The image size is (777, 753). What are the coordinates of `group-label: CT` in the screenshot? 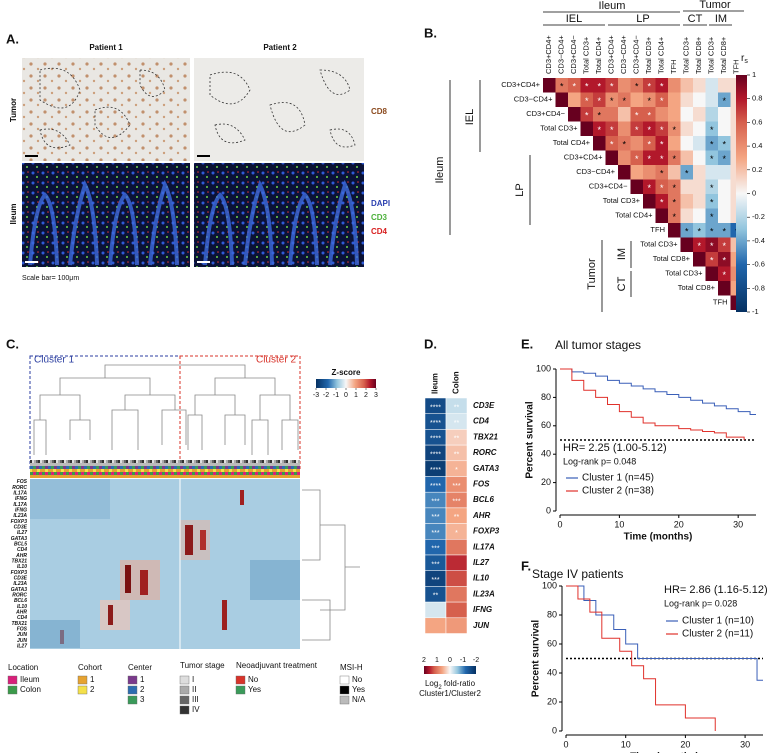 It's located at (695, 19).